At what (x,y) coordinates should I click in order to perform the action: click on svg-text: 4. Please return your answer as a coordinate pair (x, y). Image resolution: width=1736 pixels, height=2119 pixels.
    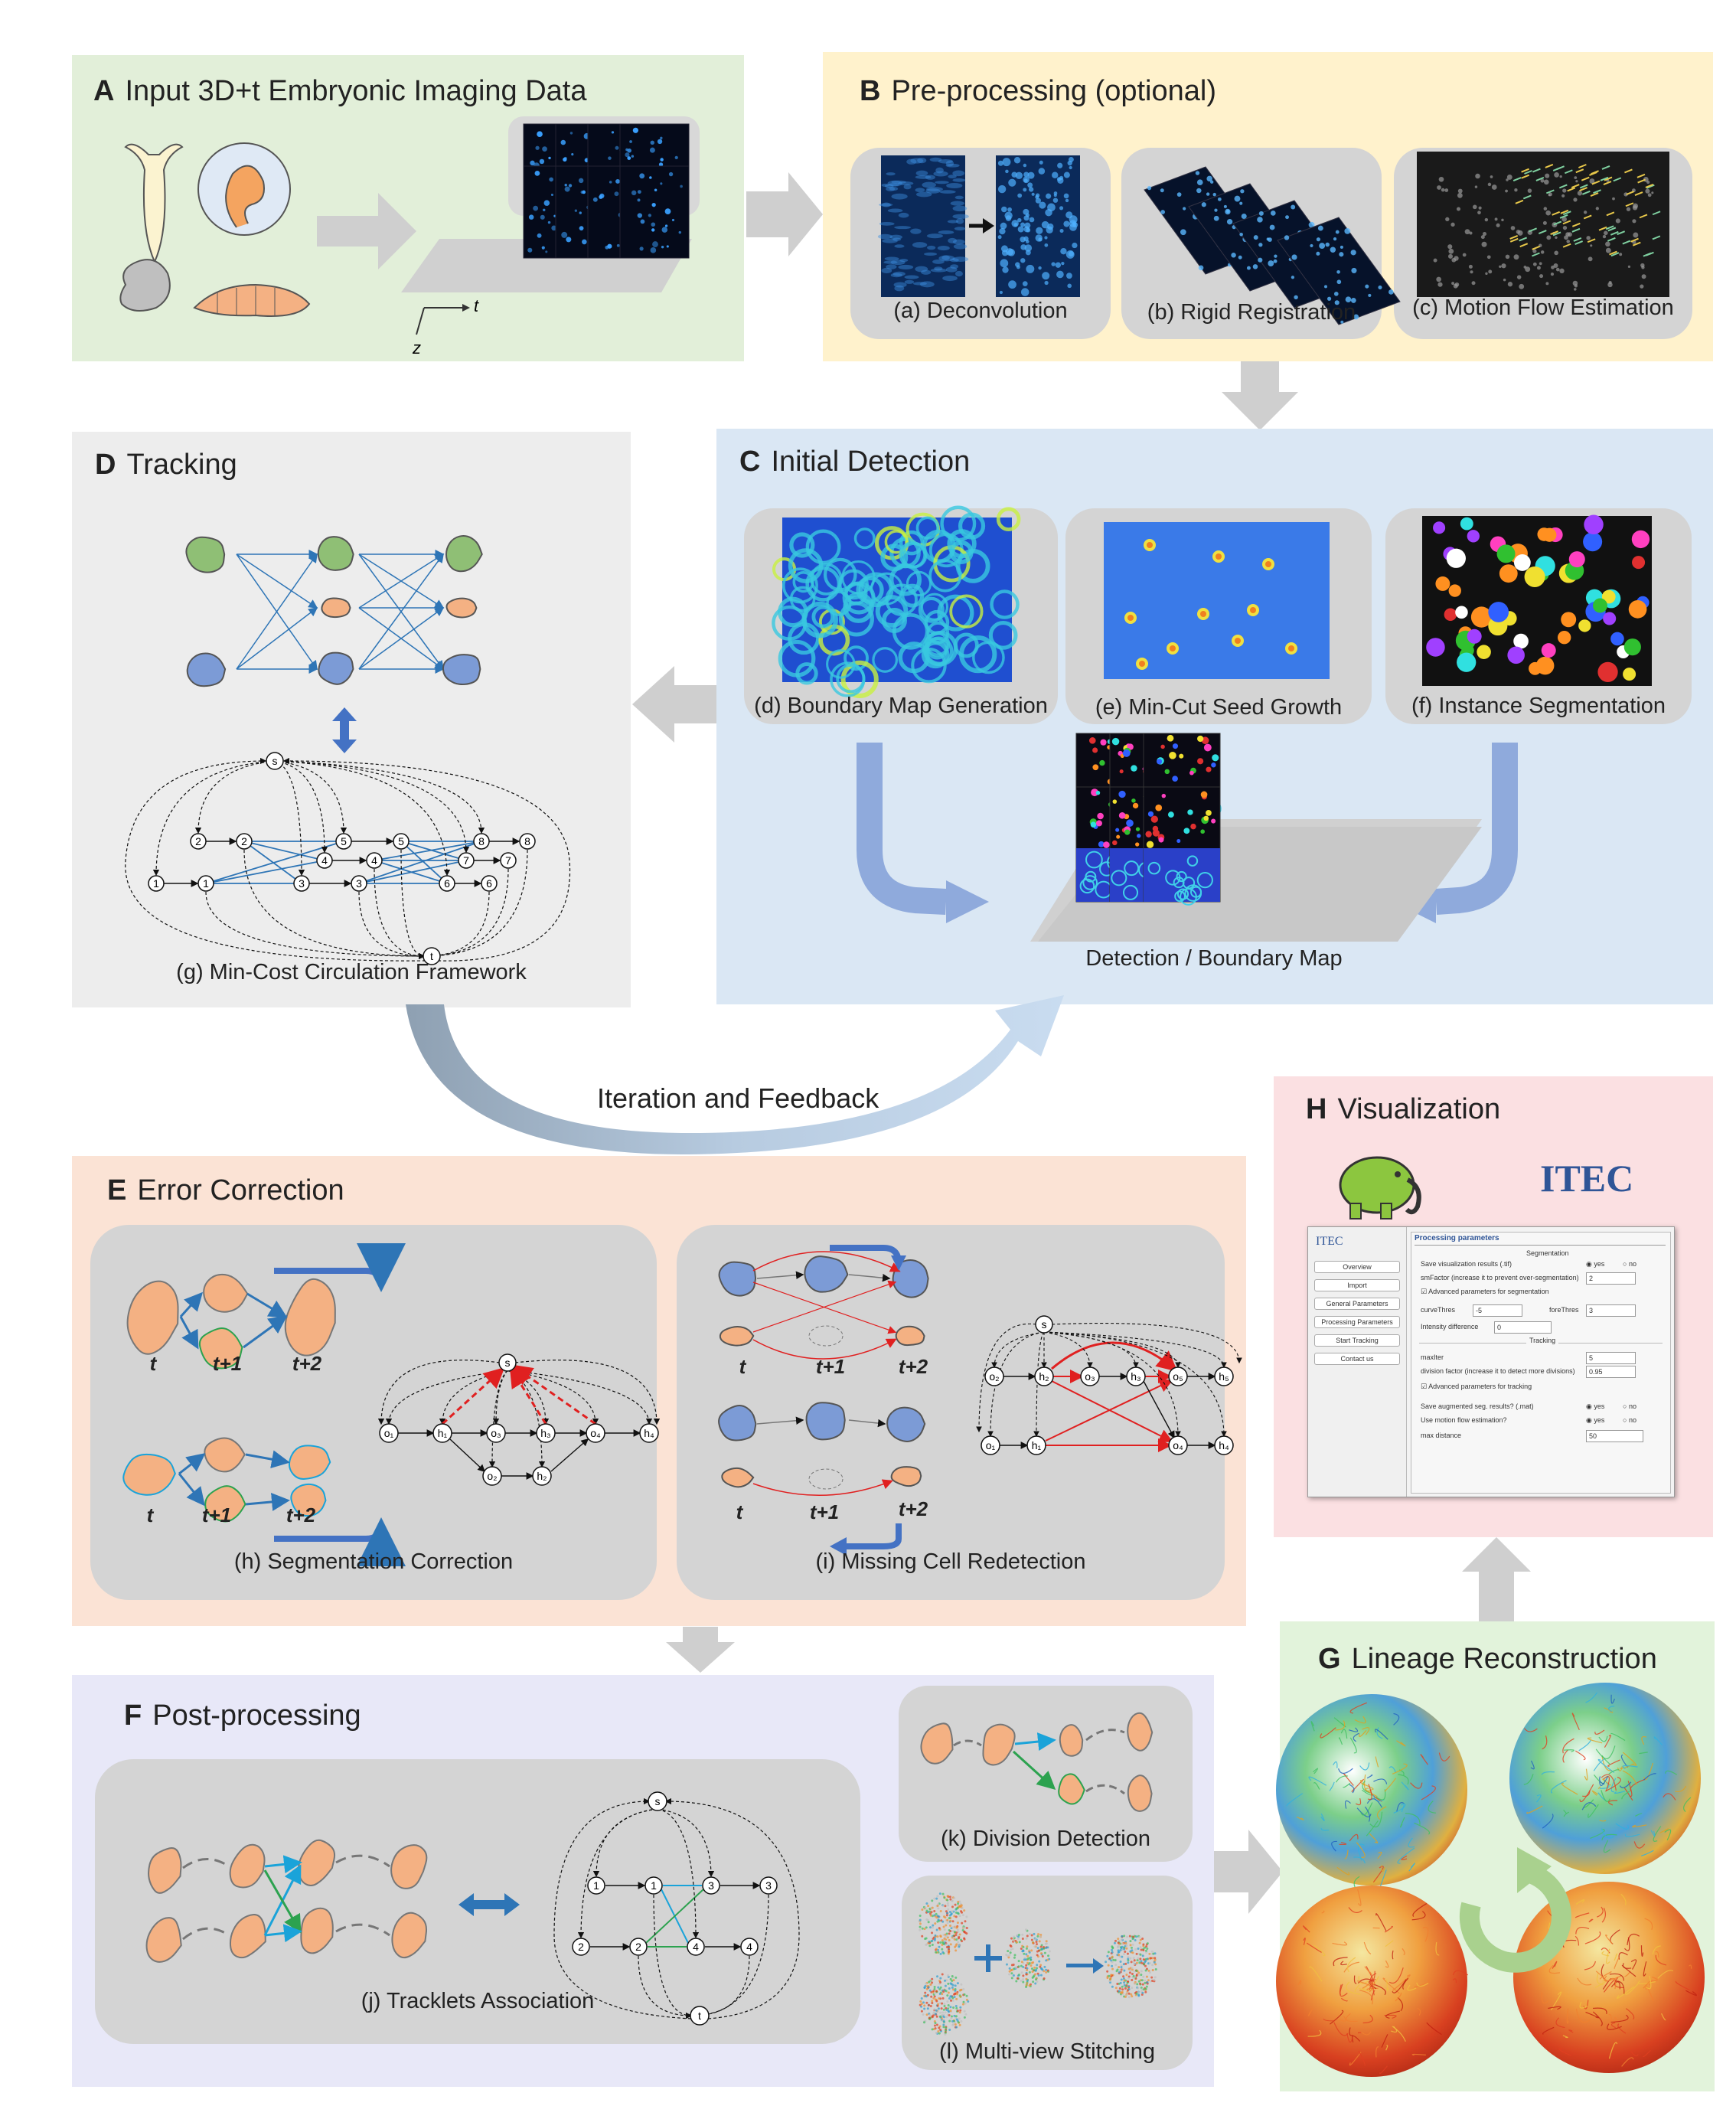
    Looking at the image, I should click on (749, 1947).